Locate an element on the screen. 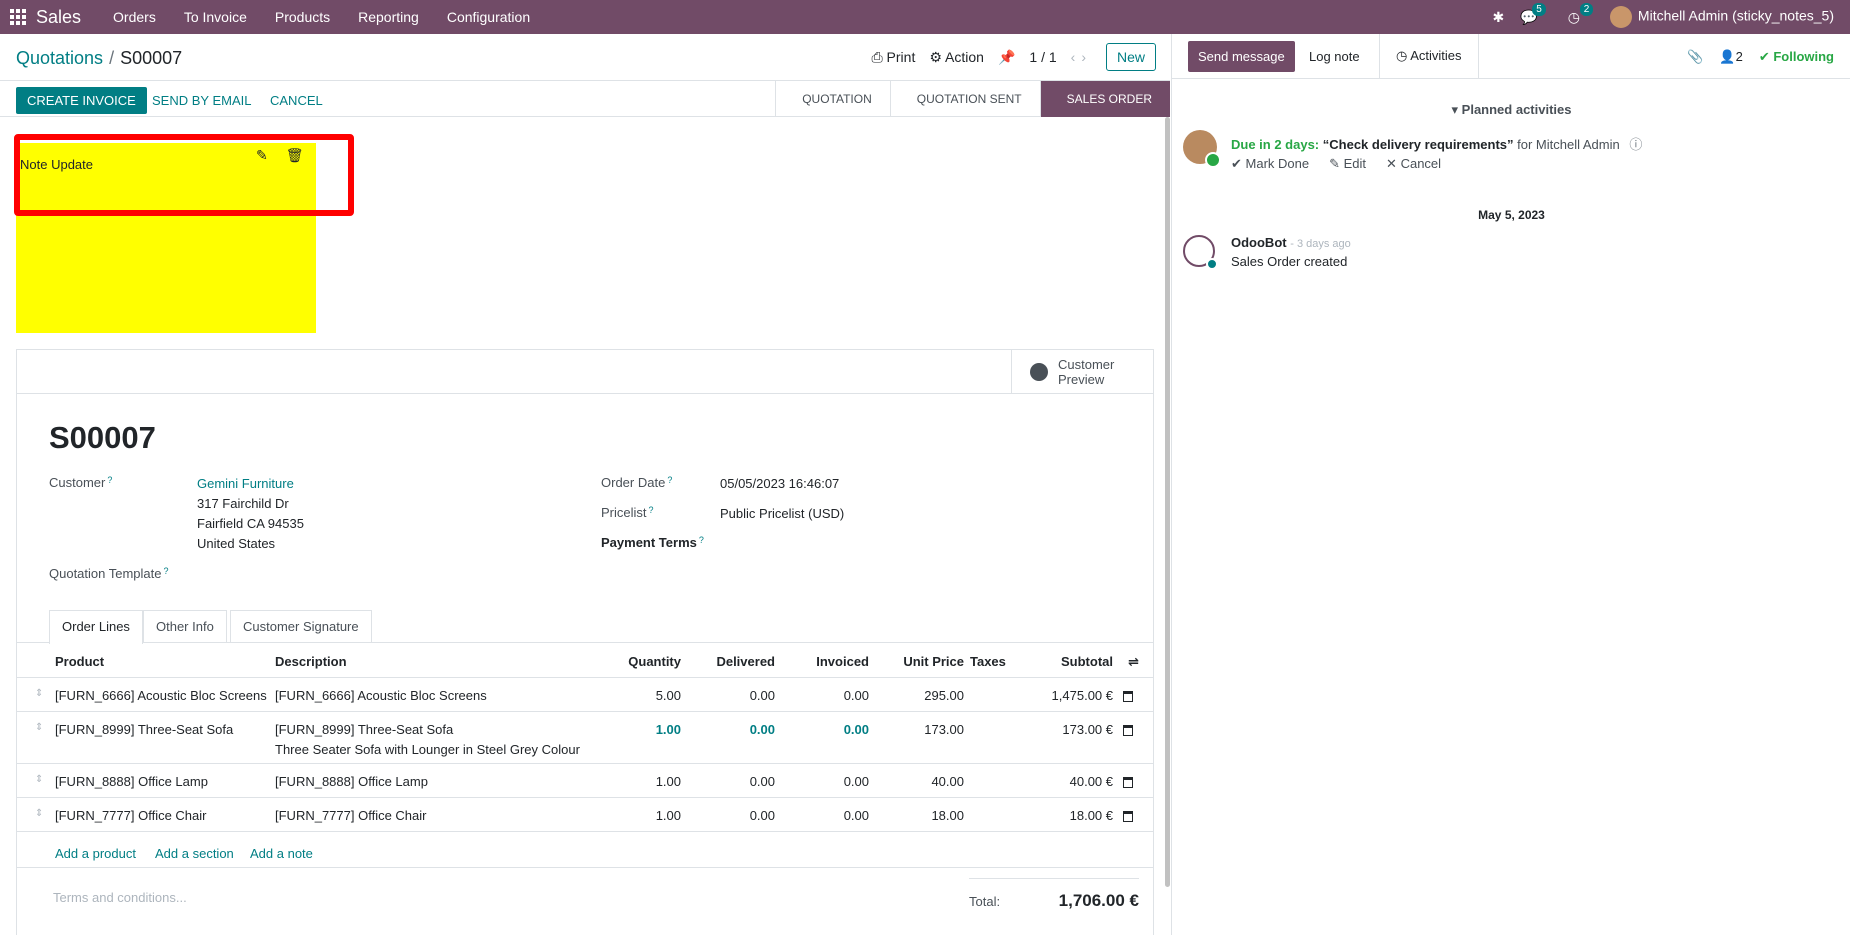 This screenshot has width=1850, height=935. menu-orders: Orders is located at coordinates (134, 17).